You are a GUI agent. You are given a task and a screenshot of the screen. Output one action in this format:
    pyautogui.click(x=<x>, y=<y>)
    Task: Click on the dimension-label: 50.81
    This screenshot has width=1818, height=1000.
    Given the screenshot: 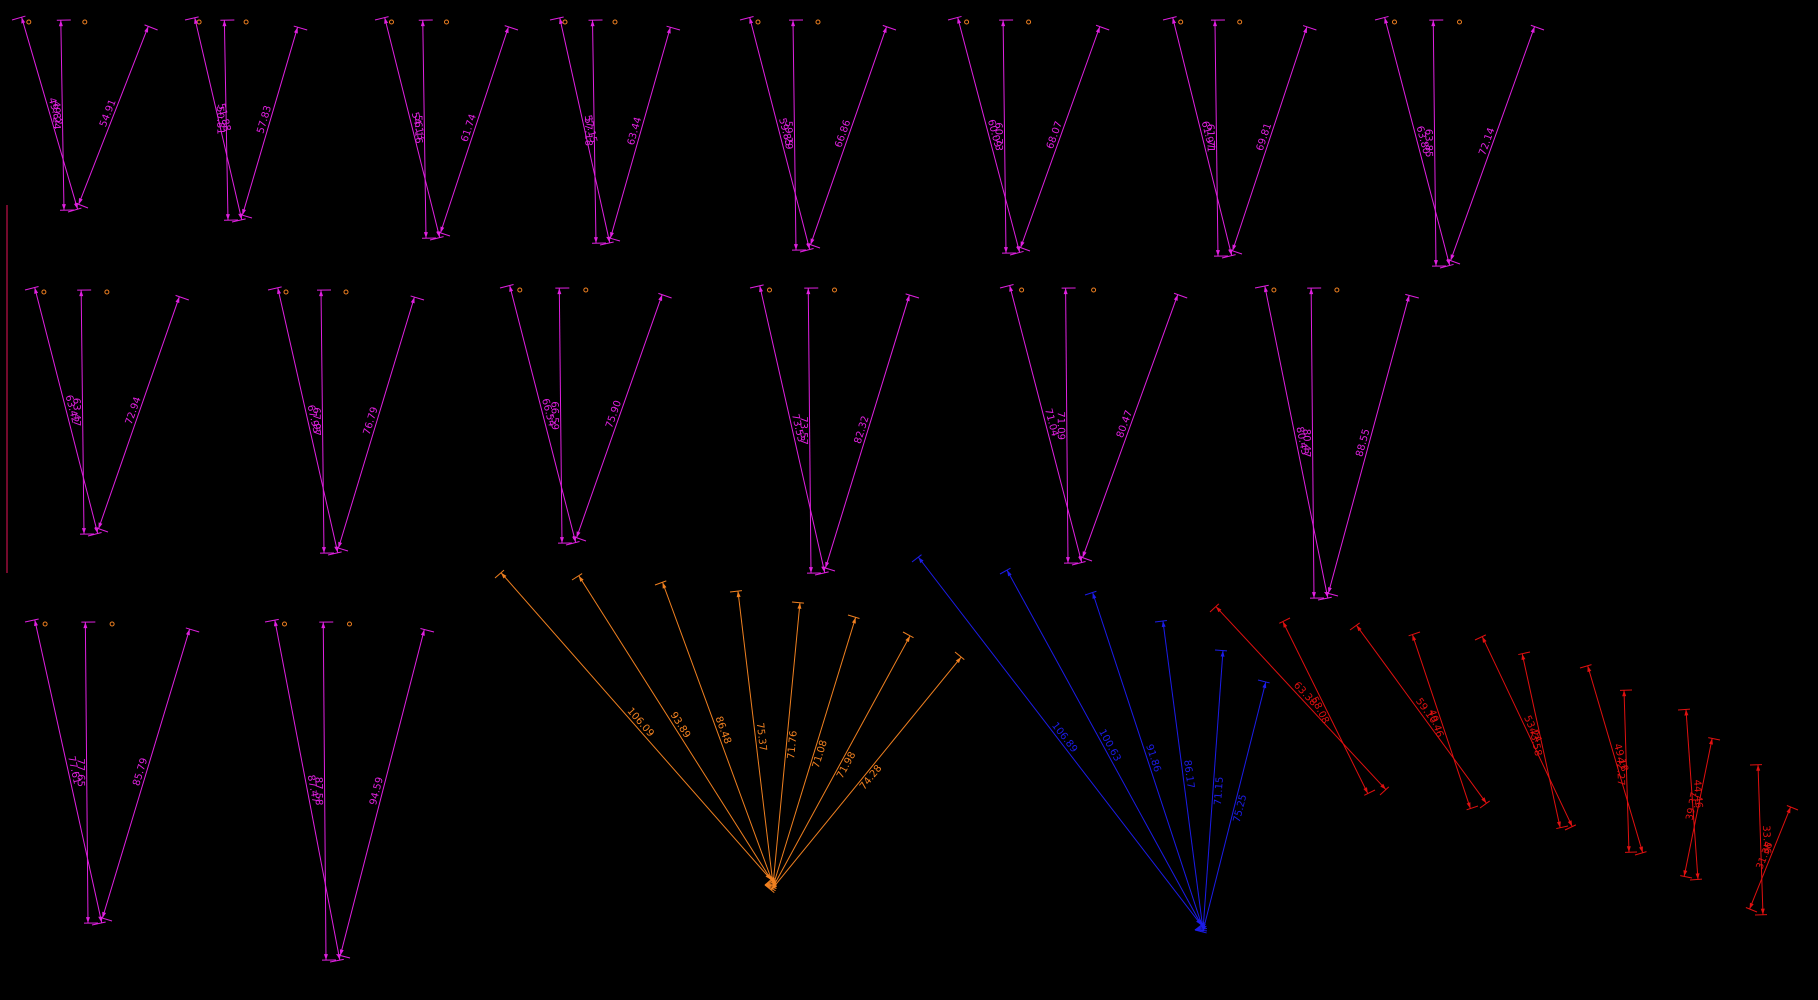 What is the action you would take?
    pyautogui.click(x=220, y=120)
    